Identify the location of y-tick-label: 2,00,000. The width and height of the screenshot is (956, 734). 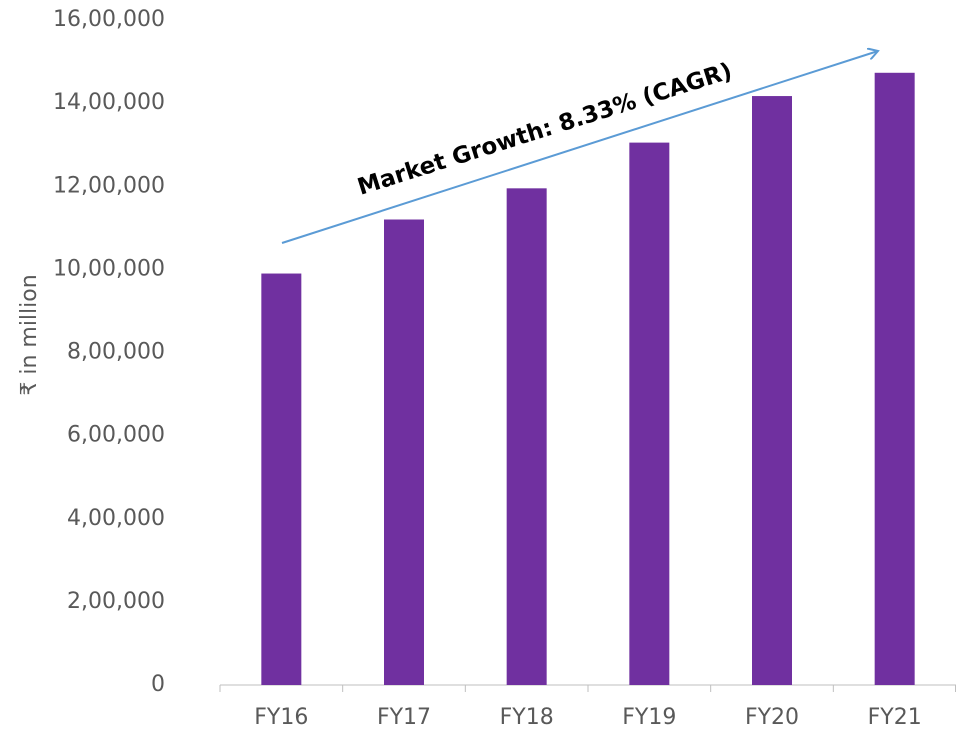
(116, 601).